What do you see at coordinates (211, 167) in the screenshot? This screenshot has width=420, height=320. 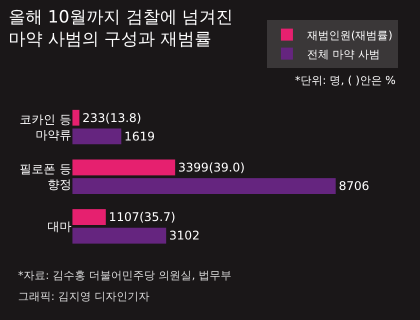 I see `data-label: 3399(39.0)` at bounding box center [211, 167].